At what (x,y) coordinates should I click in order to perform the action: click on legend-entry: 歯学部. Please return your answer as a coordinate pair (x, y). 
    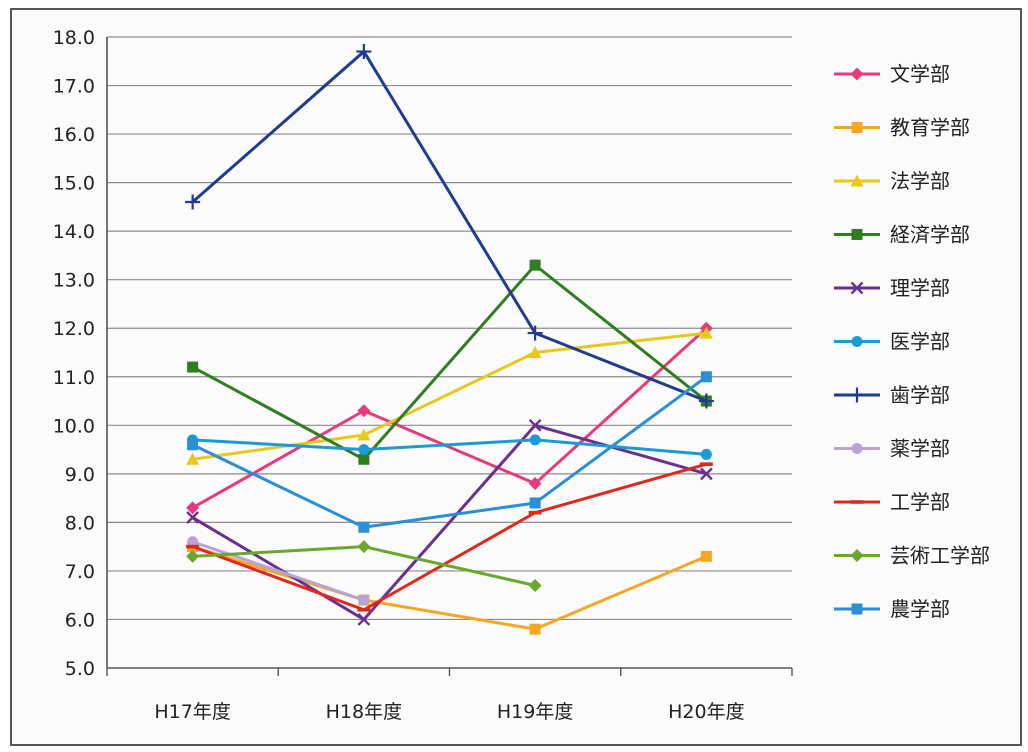
    Looking at the image, I should click on (892, 395).